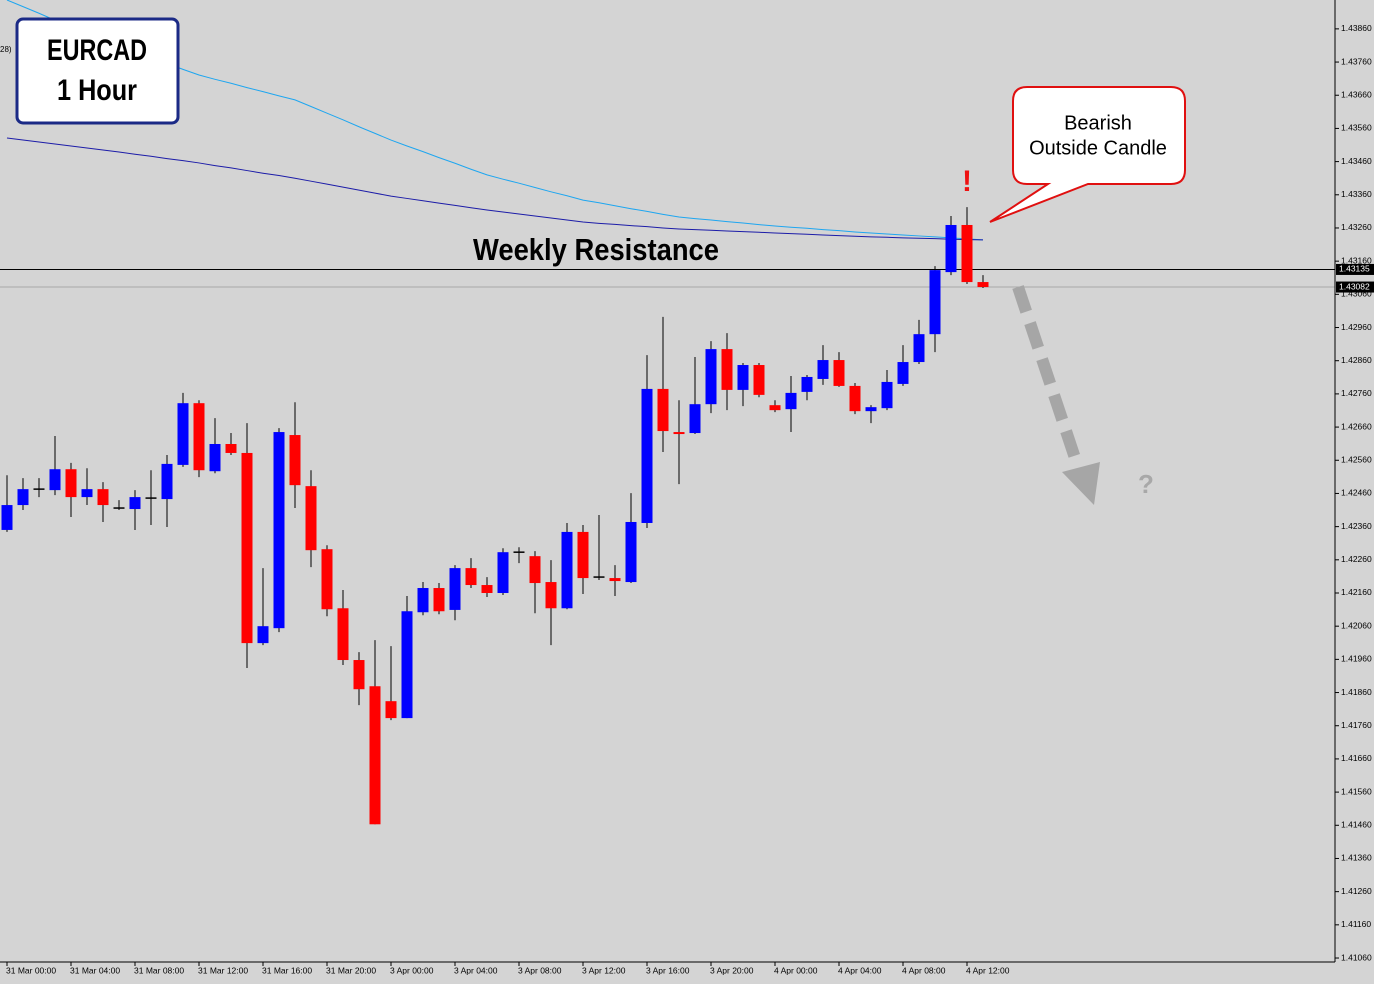  What do you see at coordinates (31, 970) in the screenshot?
I see `x-tick-label: 31 Mar 00:00` at bounding box center [31, 970].